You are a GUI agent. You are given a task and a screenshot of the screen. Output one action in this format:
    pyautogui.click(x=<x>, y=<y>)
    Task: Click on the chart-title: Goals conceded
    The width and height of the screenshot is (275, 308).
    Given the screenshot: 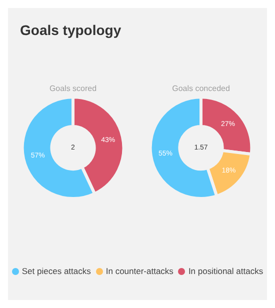 What is the action you would take?
    pyautogui.click(x=201, y=89)
    